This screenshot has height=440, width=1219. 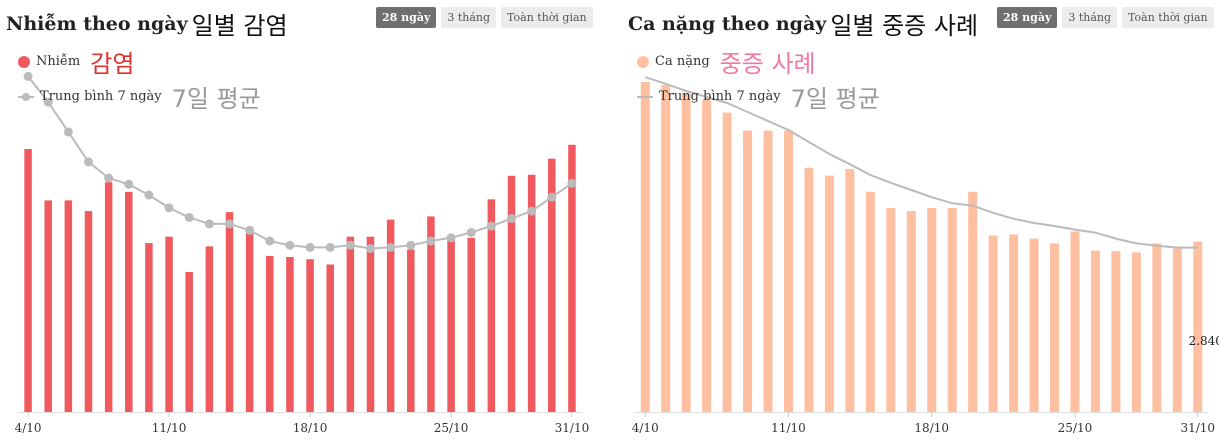 I want to click on chart-legend: Ca nặng 중증 사례 Trung bình 7 ngày 7일 평균, so click(x=758, y=79).